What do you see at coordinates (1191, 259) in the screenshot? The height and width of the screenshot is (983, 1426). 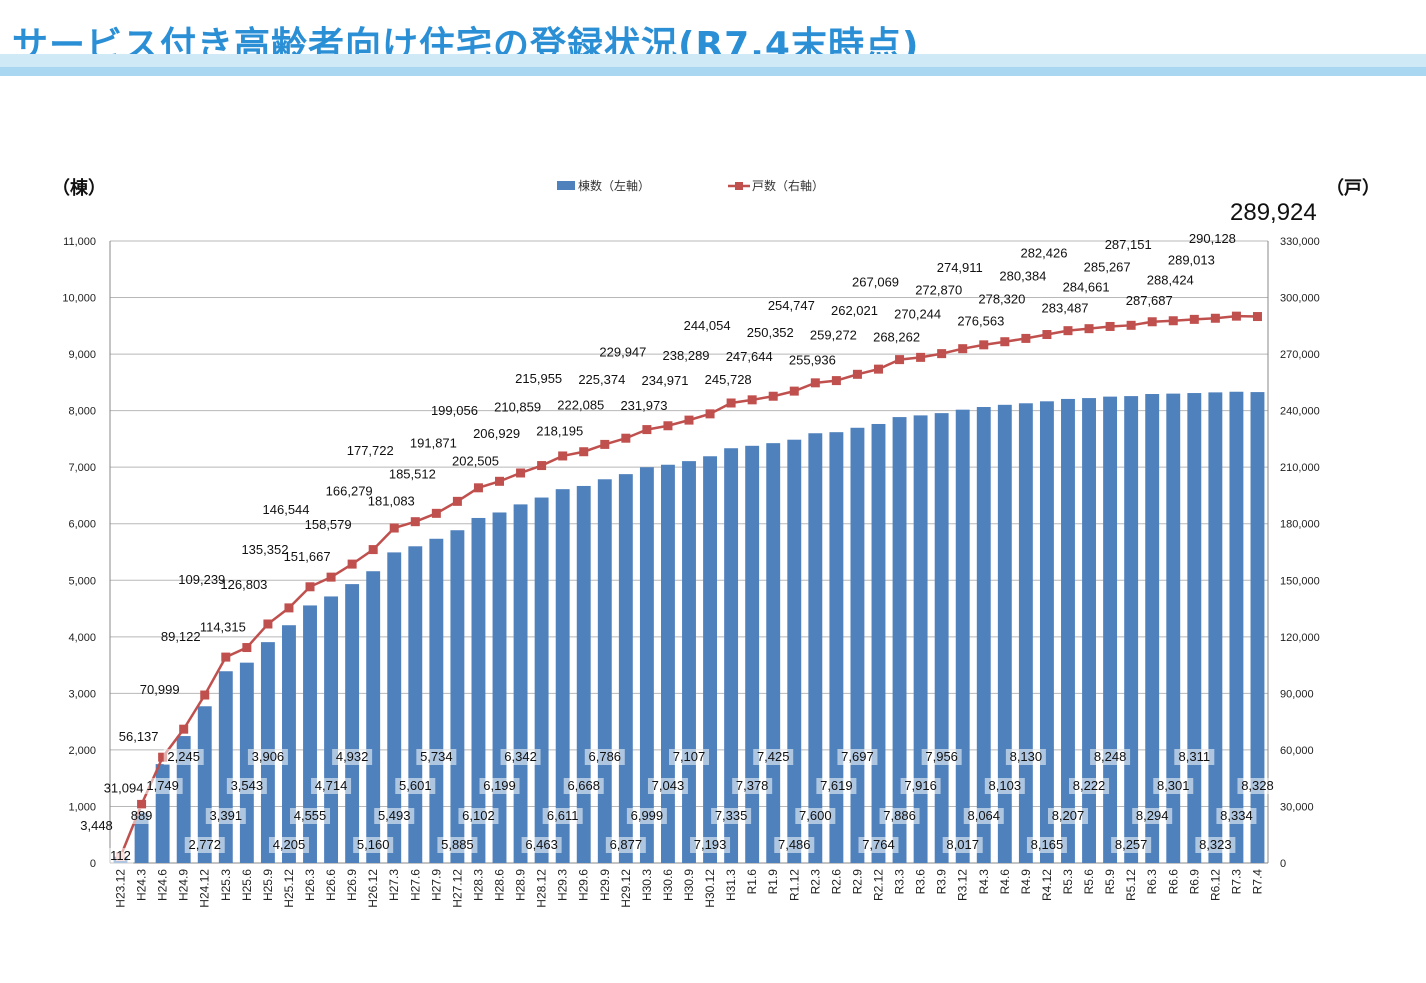 I see `line-data-label: 289,013` at bounding box center [1191, 259].